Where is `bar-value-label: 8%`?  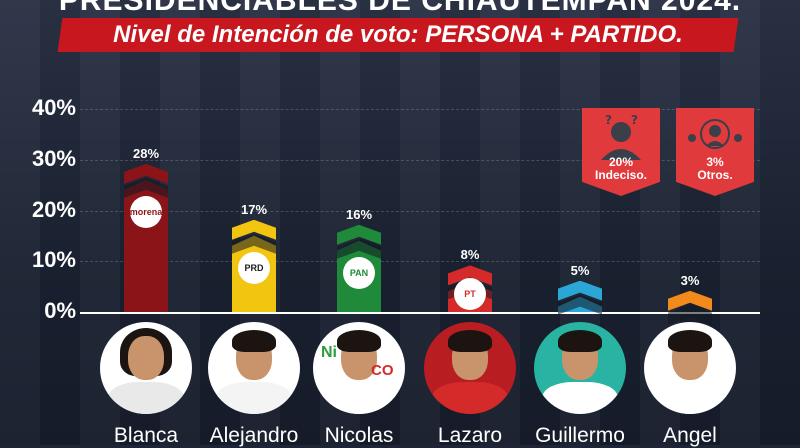 bar-value-label: 8% is located at coordinates (470, 255).